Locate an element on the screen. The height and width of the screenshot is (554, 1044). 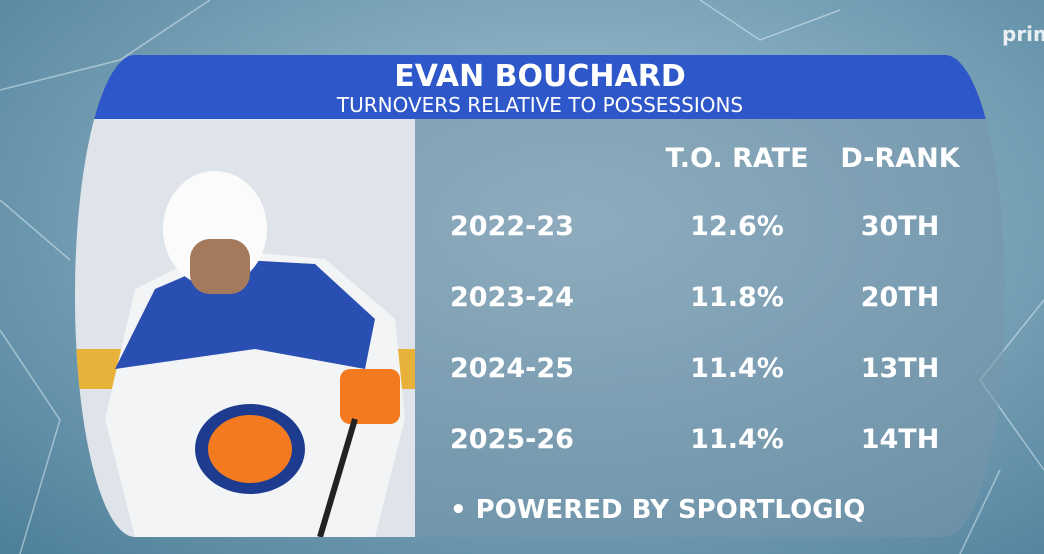
stat-cell-text: 30TH is located at coordinates (900, 226).